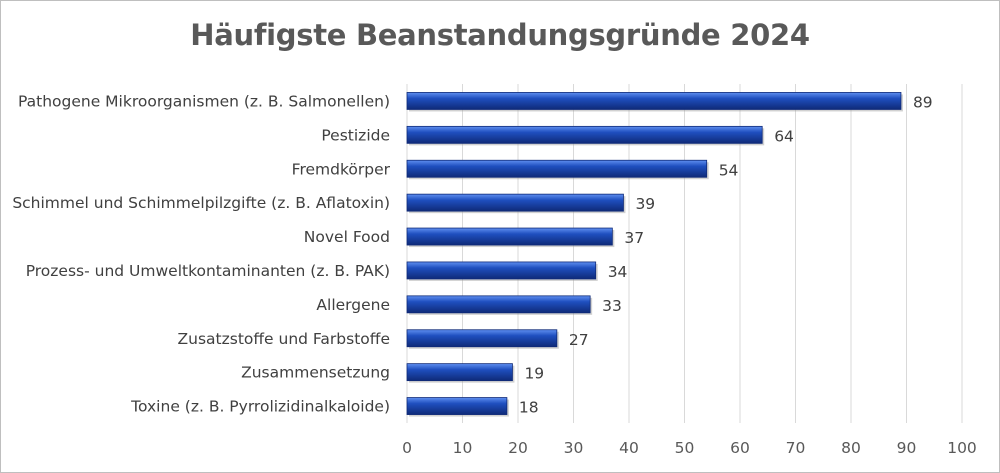 This screenshot has width=1000, height=473. What do you see at coordinates (923, 102) in the screenshot?
I see `data-label: 89` at bounding box center [923, 102].